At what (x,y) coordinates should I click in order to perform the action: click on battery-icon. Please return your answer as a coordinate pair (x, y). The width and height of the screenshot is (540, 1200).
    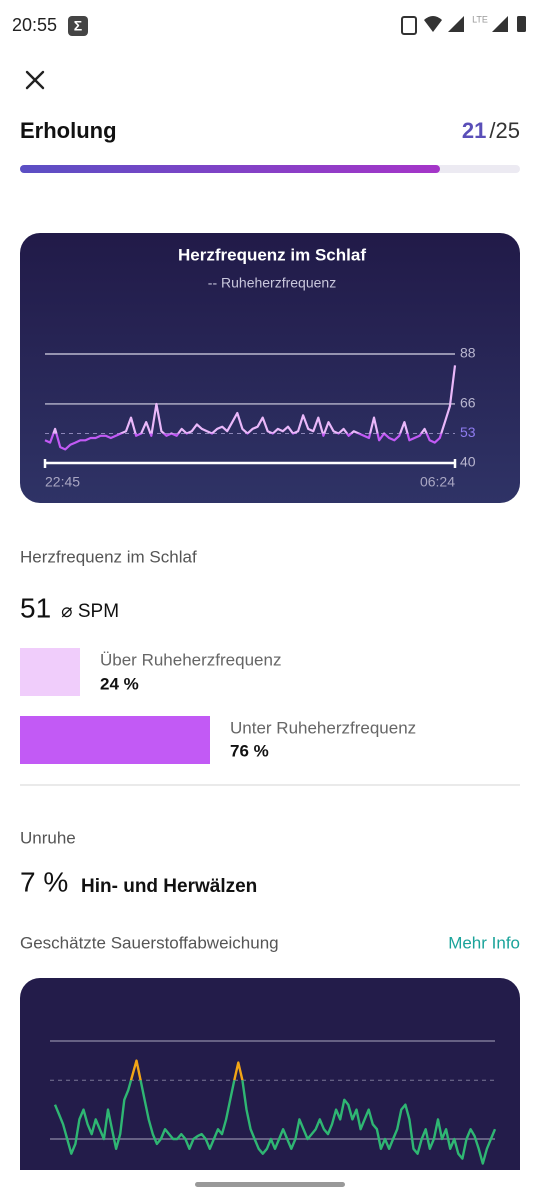
    Looking at the image, I should click on (521, 24).